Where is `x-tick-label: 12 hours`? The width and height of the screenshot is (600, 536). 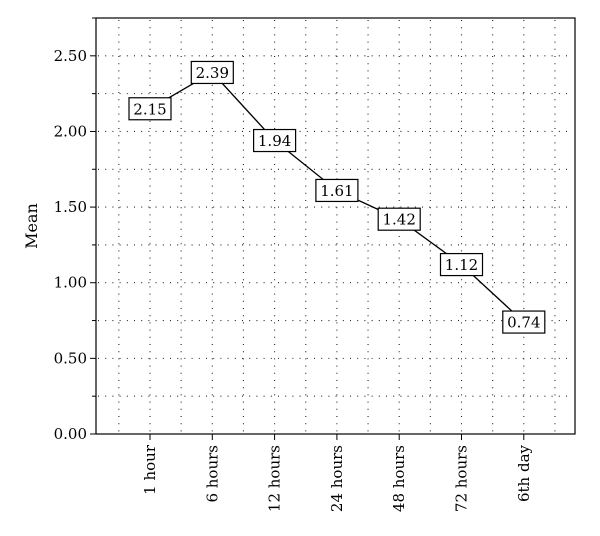 x-tick-label: 12 hours is located at coordinates (275, 478).